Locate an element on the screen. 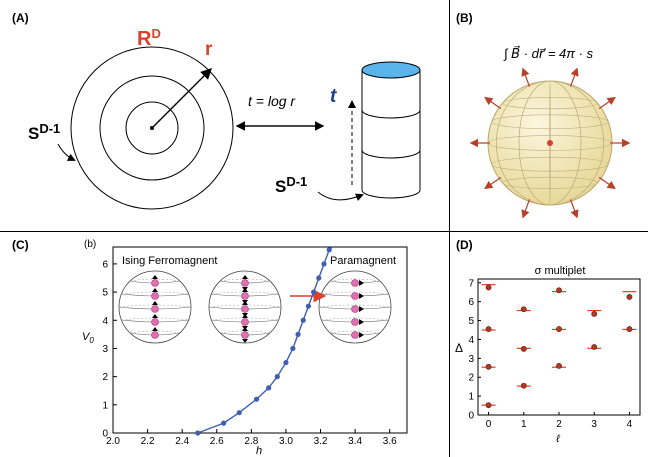 The height and width of the screenshot is (457, 648). plot-frame-d is located at coordinates (559, 347).